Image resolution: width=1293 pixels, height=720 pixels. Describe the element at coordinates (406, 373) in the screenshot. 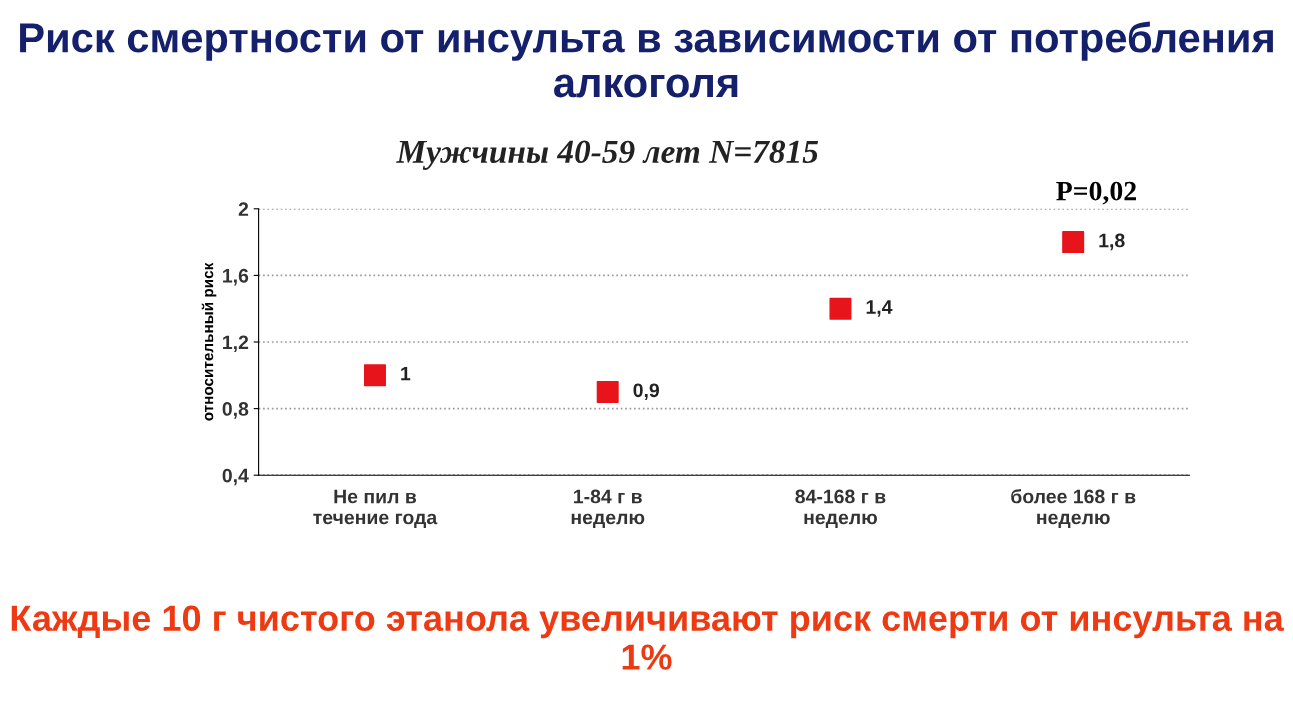

I see `data-label: 1` at that location.